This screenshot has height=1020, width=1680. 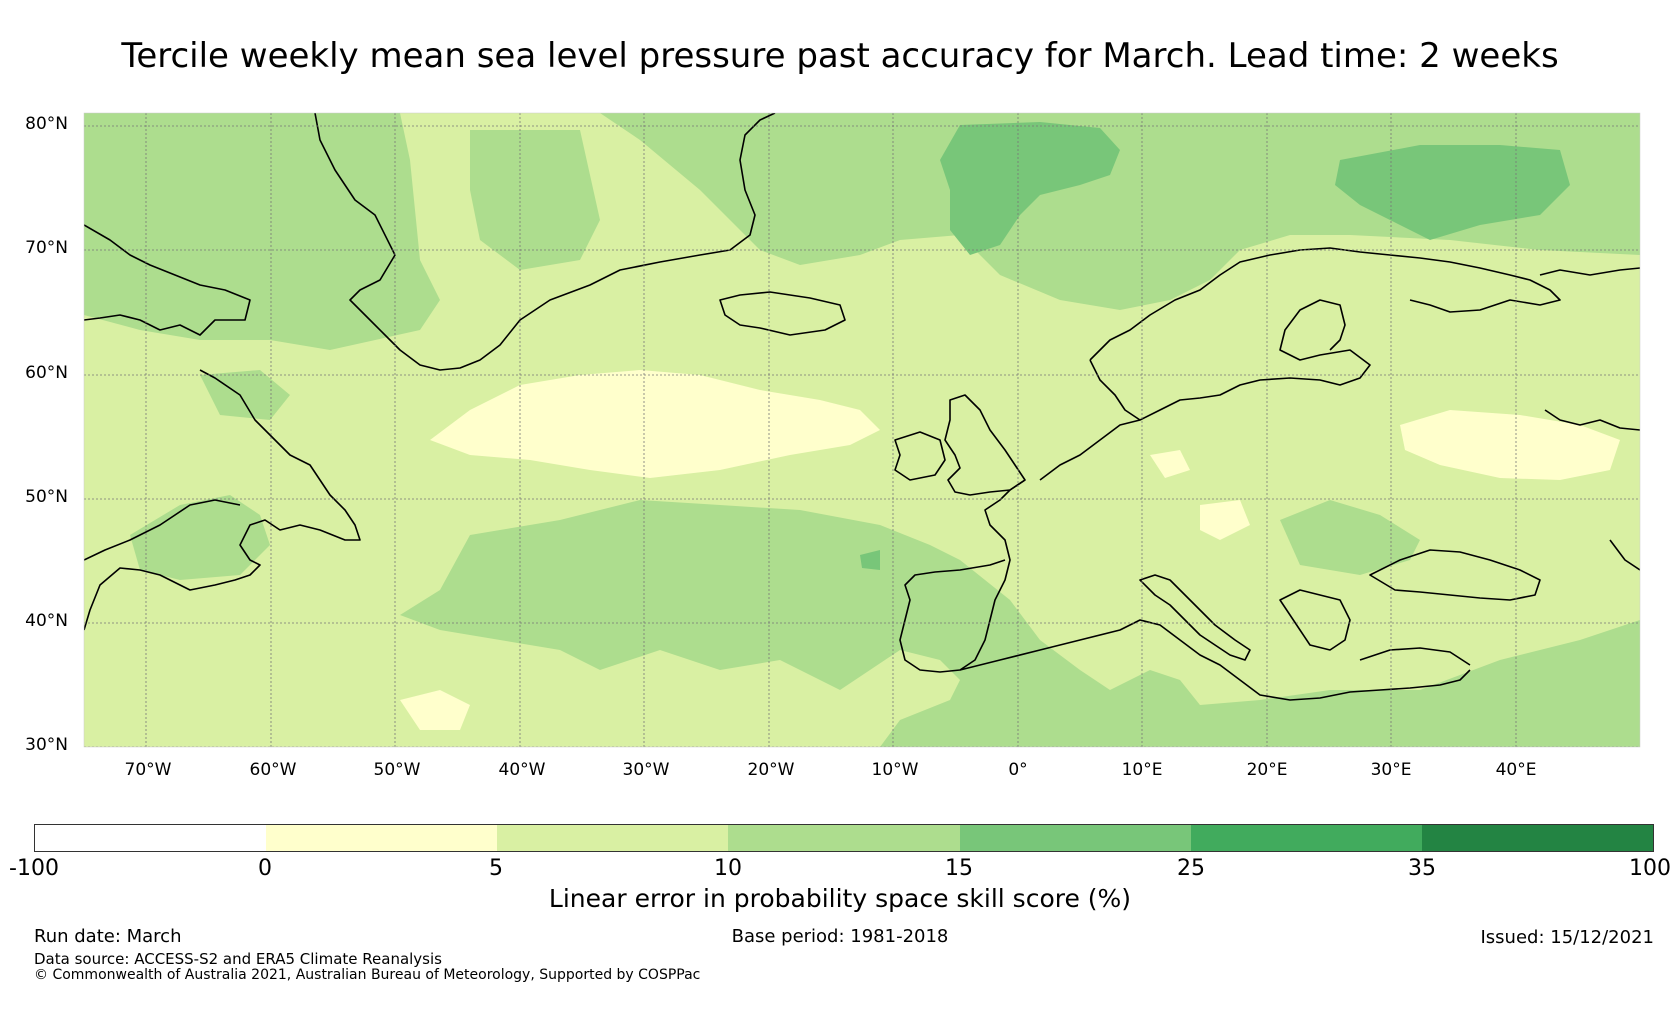 I want to click on region-baffin, so click(x=102, y=275).